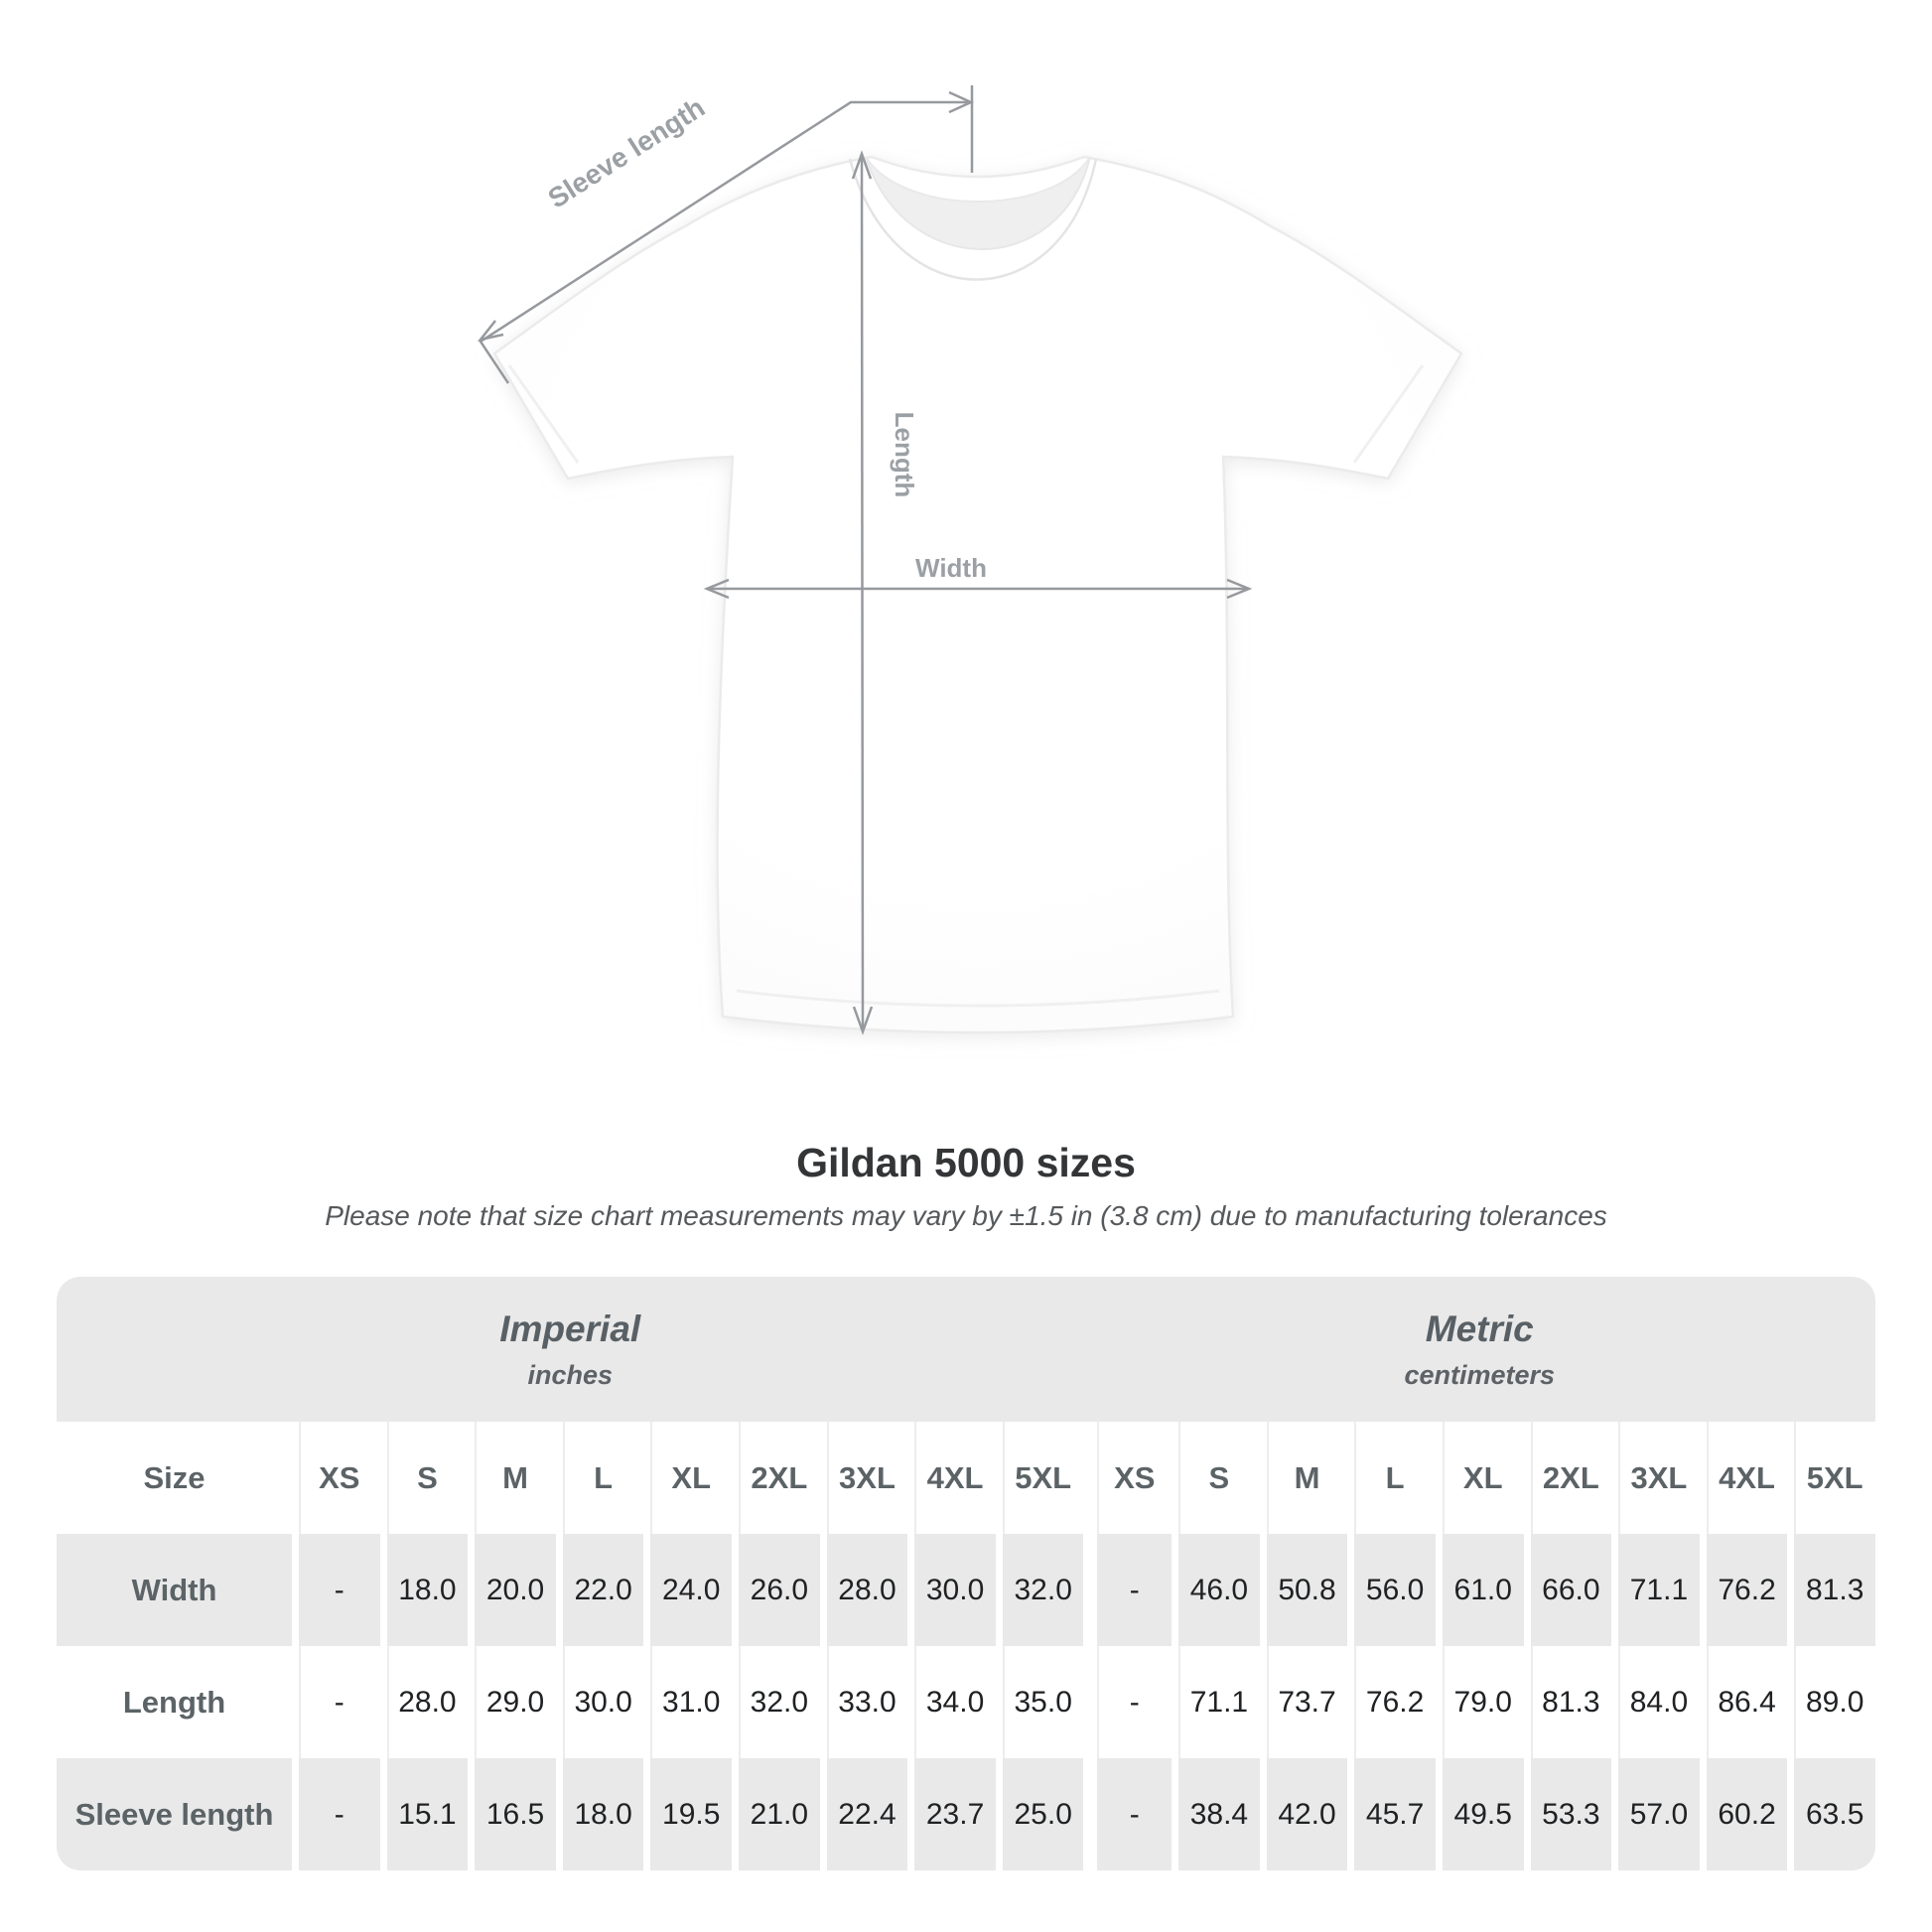 This screenshot has width=1932, height=1932. Describe the element at coordinates (1303, 1702) in the screenshot. I see `value-cell: 73.7` at that location.